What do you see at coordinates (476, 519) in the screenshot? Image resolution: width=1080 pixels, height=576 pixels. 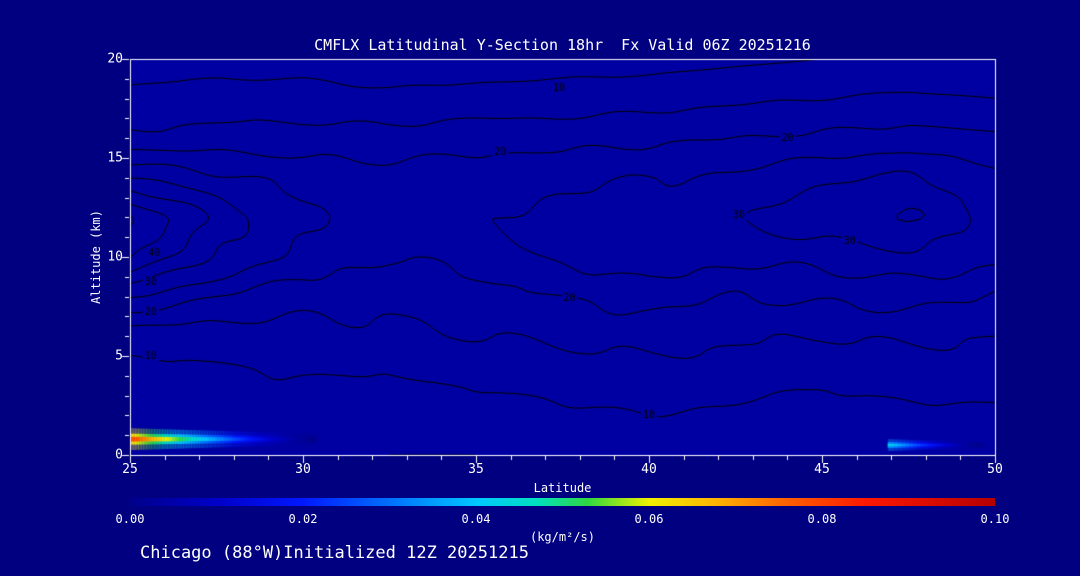 I see `colorbar-tick-label: 0.04` at bounding box center [476, 519].